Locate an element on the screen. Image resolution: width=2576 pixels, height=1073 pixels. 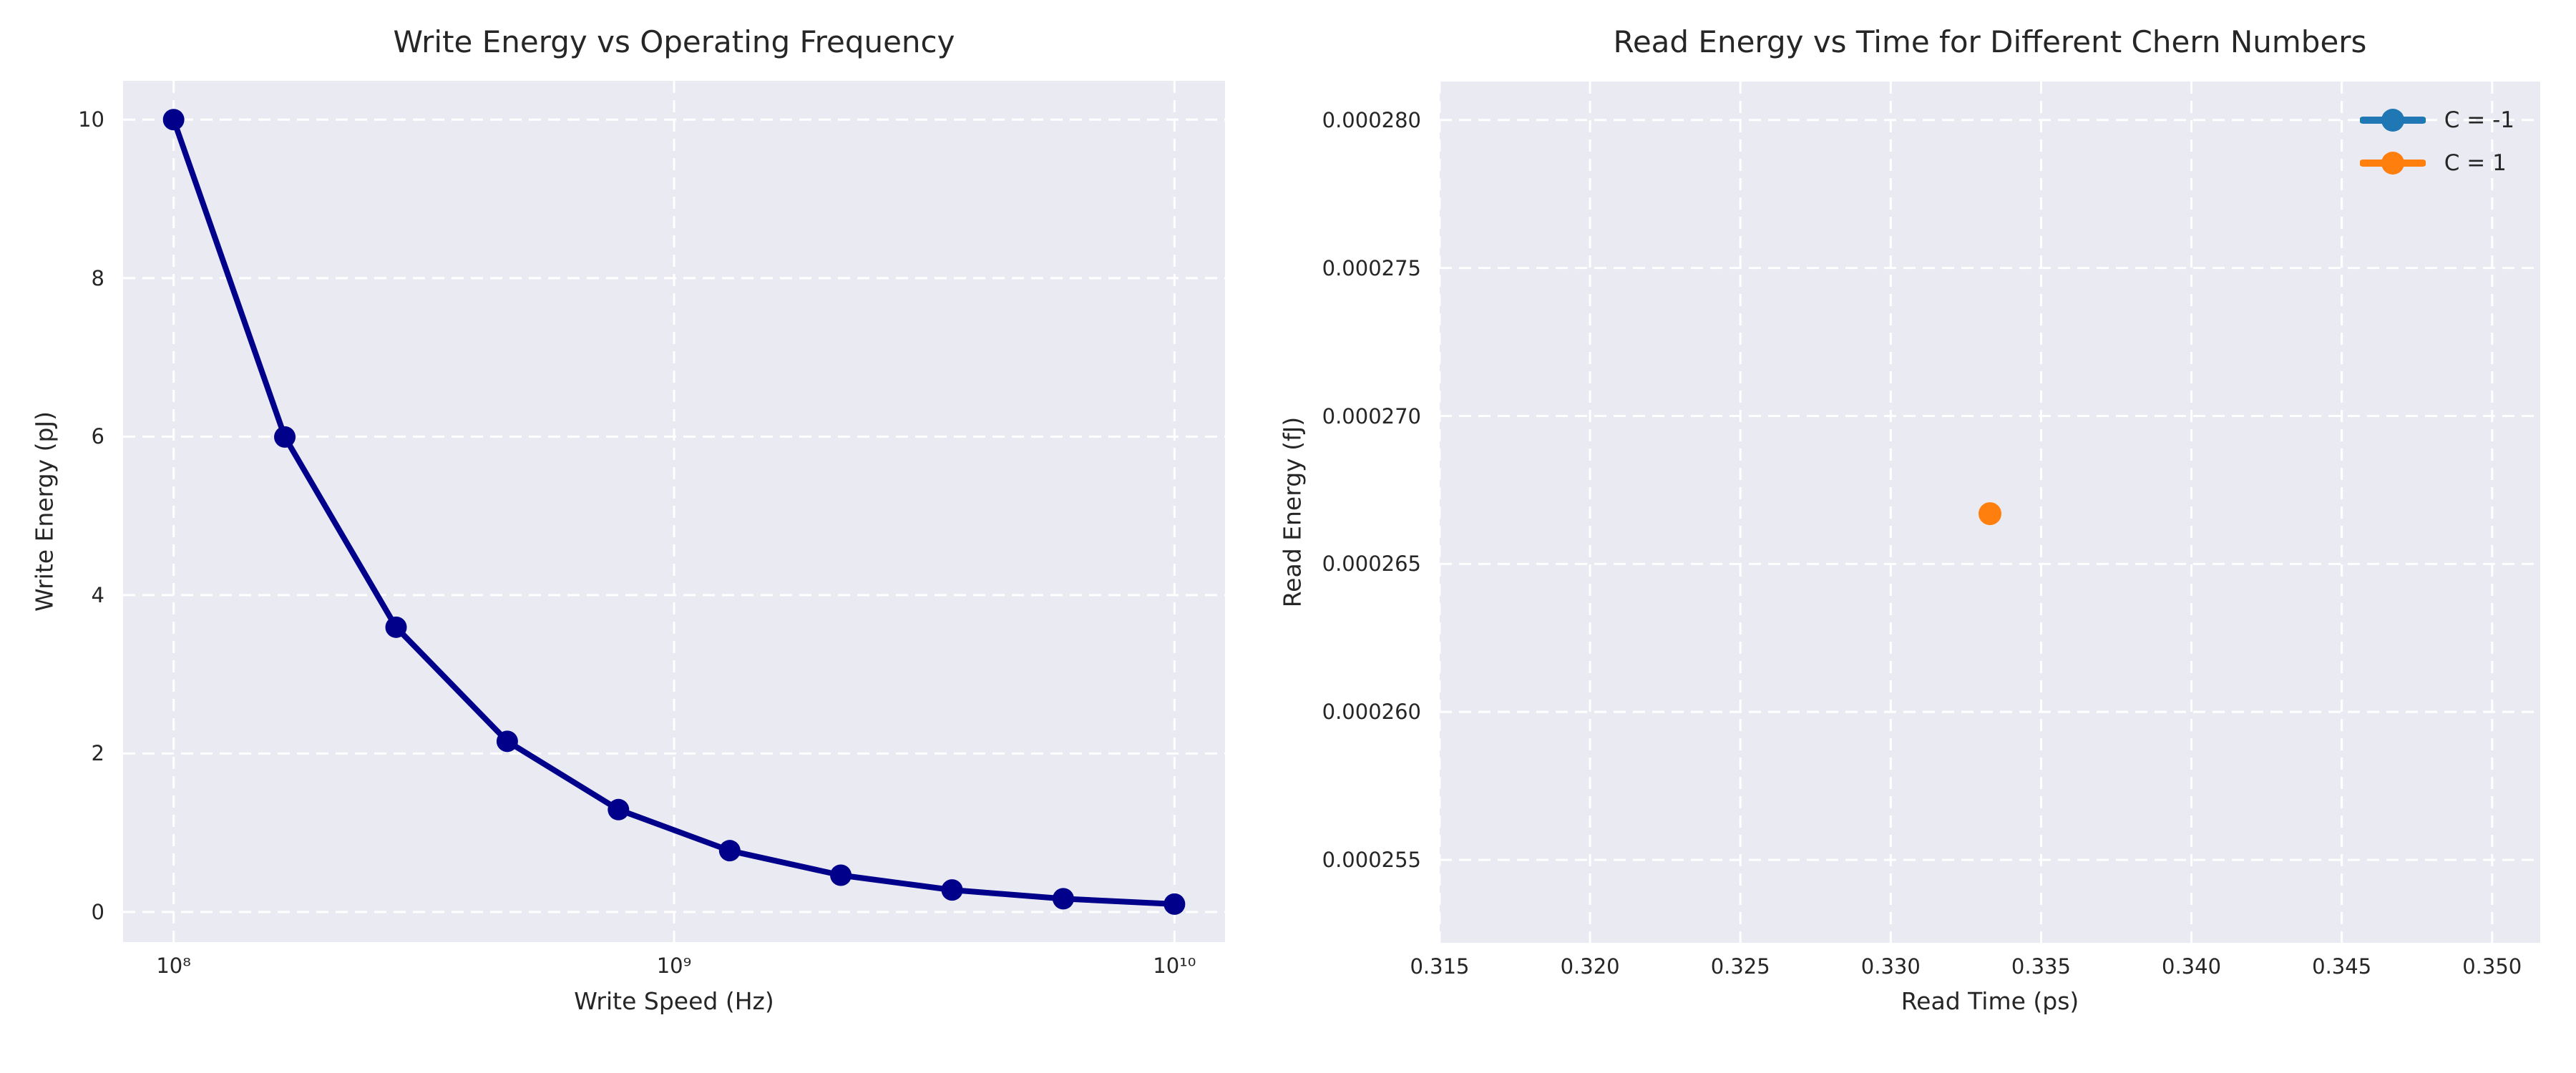
legend-label: C = 1 is located at coordinates (2475, 163).